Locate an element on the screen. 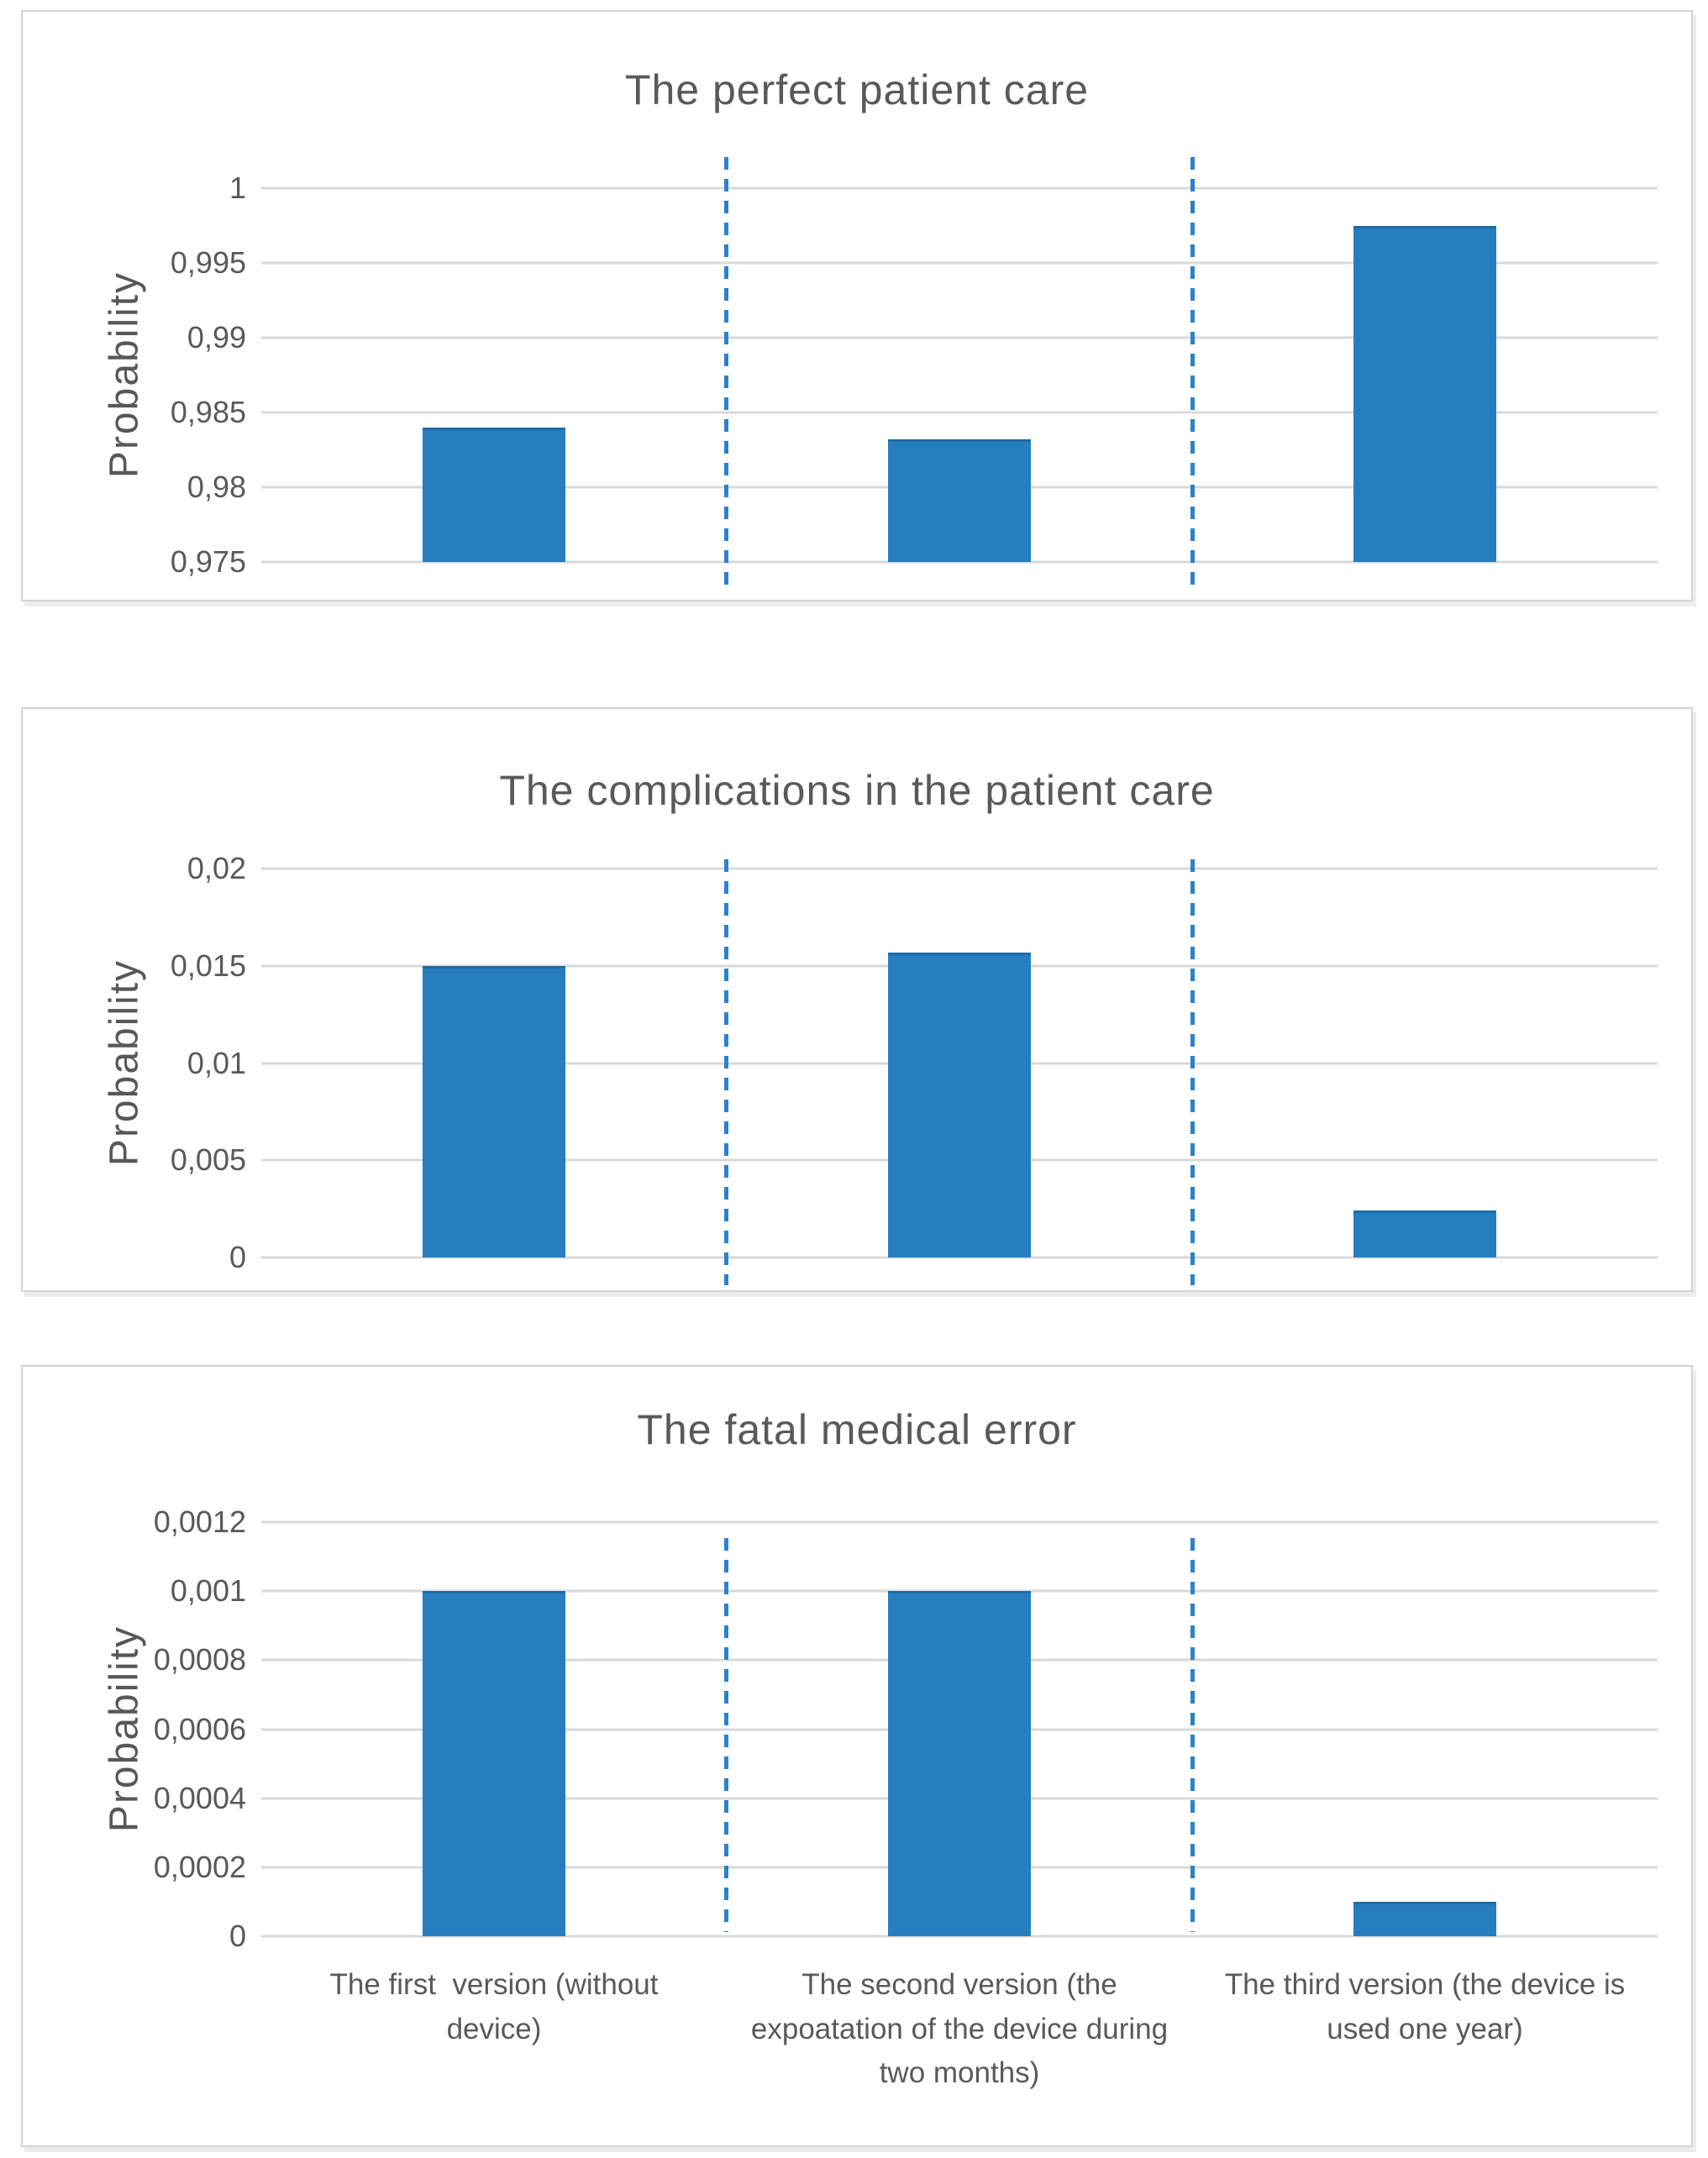 The image size is (1708, 2158). chart-title: The perfect patient care is located at coordinates (857, 89).